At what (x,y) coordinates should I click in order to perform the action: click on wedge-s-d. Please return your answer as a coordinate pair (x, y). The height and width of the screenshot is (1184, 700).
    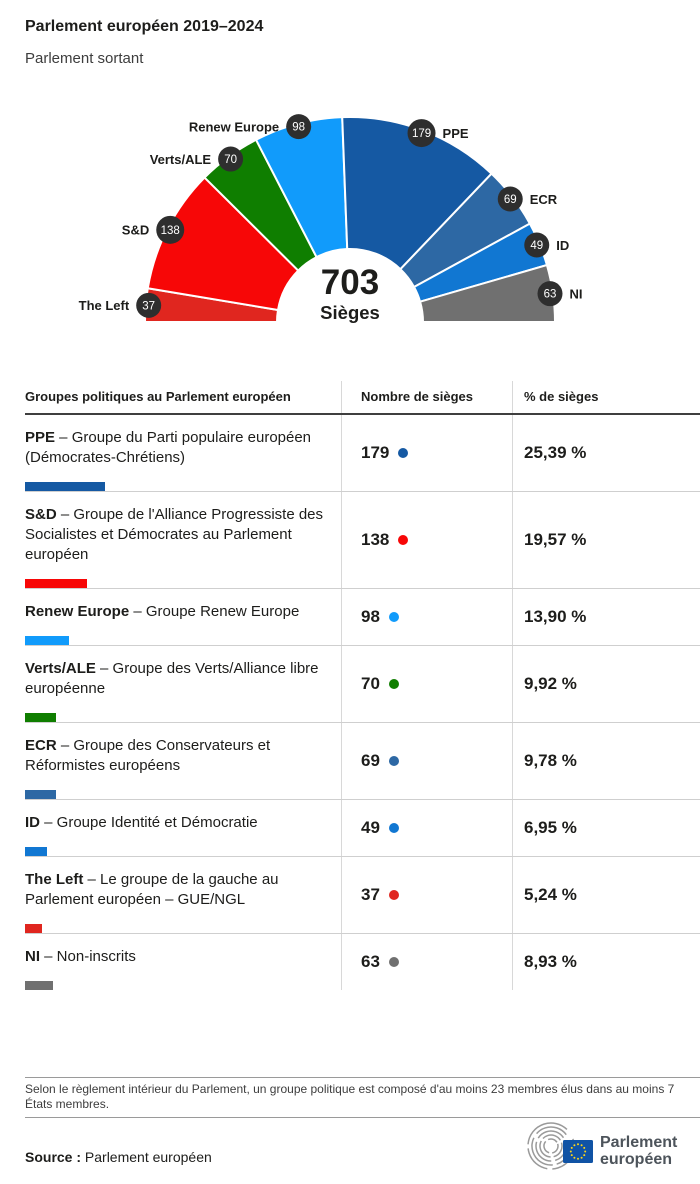
    Looking at the image, I should click on (223, 244).